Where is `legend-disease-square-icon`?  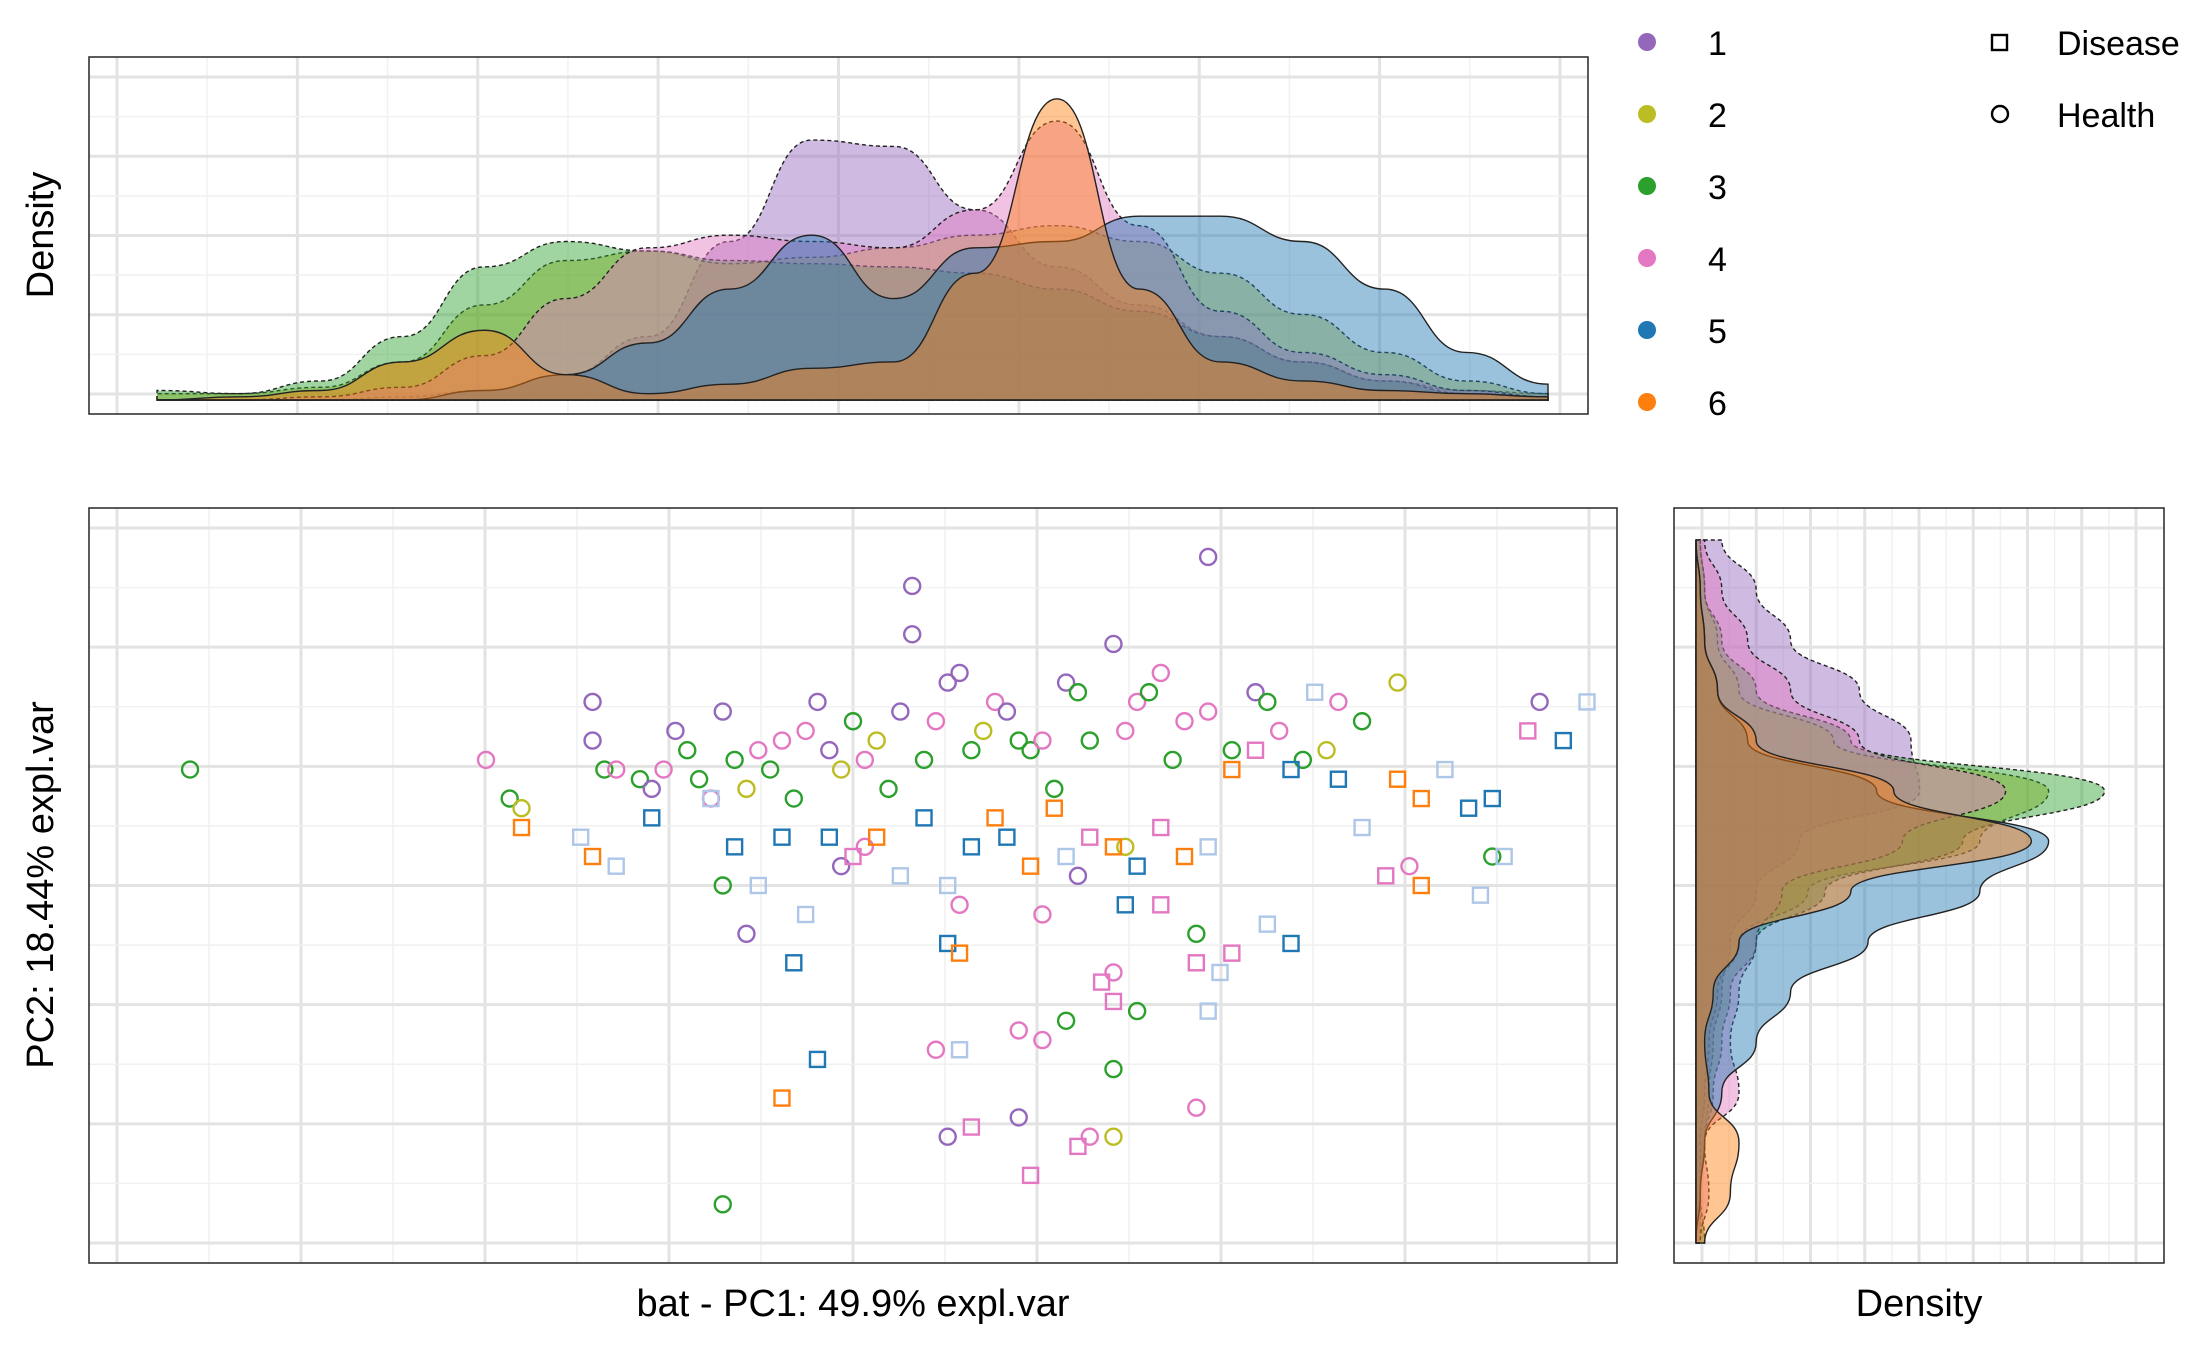 legend-disease-square-icon is located at coordinates (1999, 42).